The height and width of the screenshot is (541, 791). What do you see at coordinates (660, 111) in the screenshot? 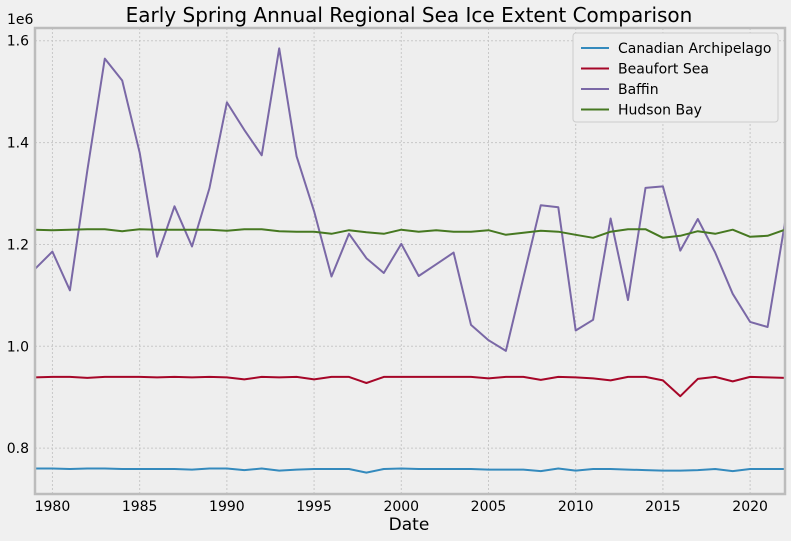
I see `legend-label-3: Hudson Bay` at bounding box center [660, 111].